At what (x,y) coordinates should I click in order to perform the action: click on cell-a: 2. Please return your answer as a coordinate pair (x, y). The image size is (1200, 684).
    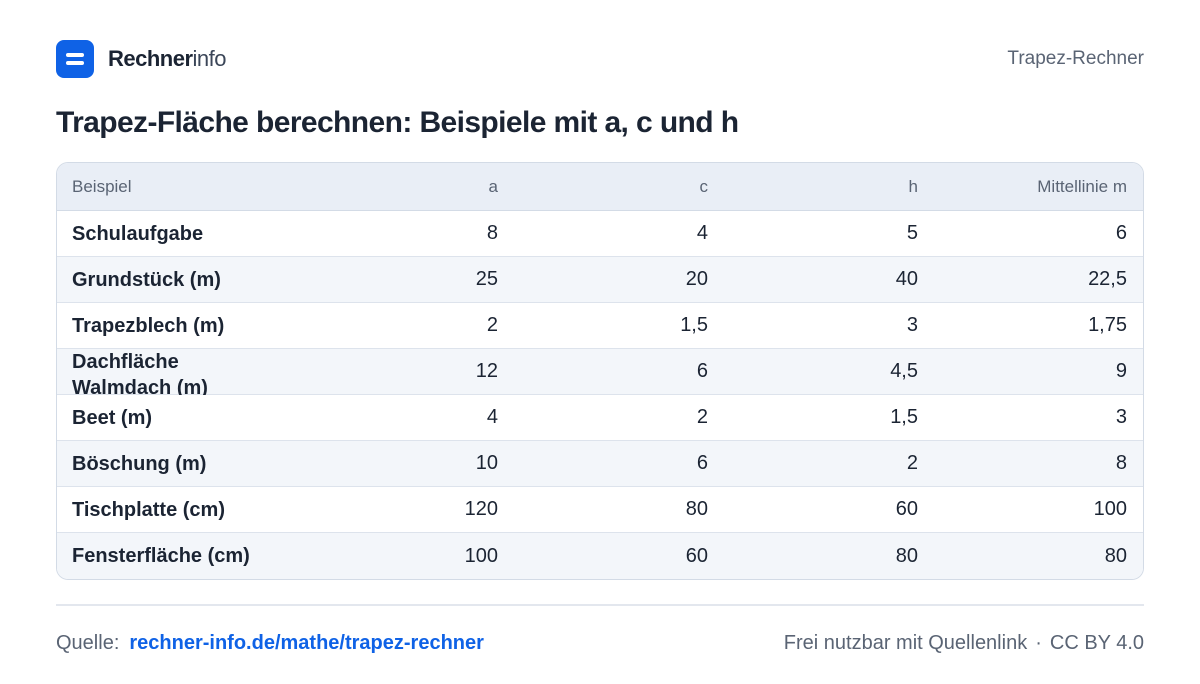
    Looking at the image, I should click on (492, 325).